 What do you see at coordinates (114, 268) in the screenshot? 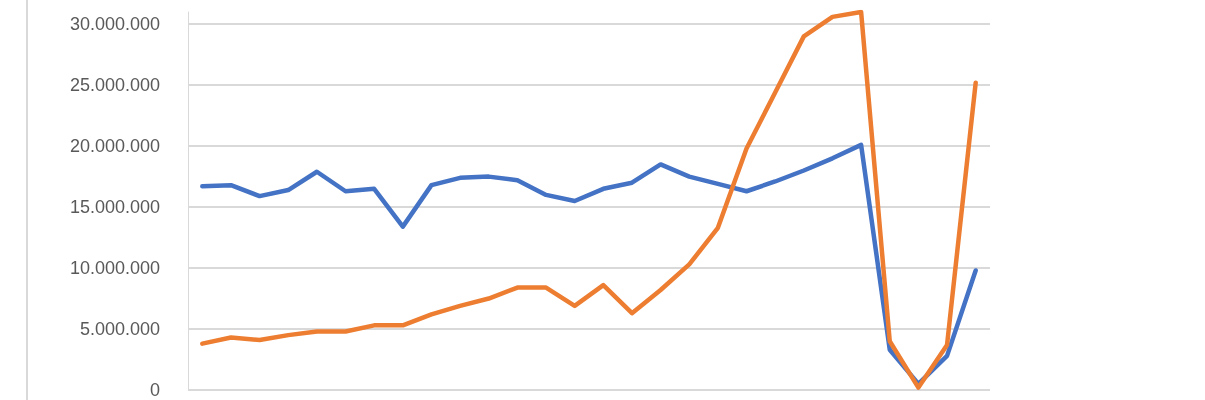
I see `y-tick-label: 10.000.000` at bounding box center [114, 268].